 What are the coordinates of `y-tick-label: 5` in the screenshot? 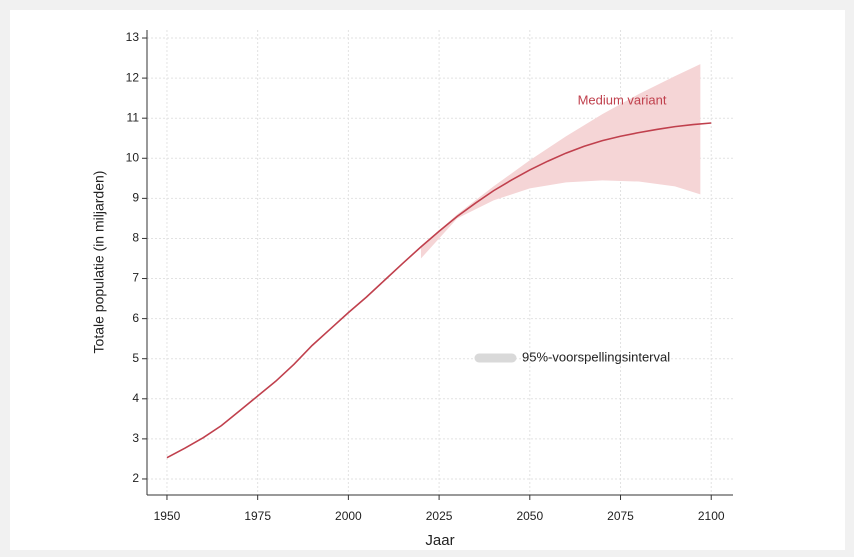 It's located at (135, 358).